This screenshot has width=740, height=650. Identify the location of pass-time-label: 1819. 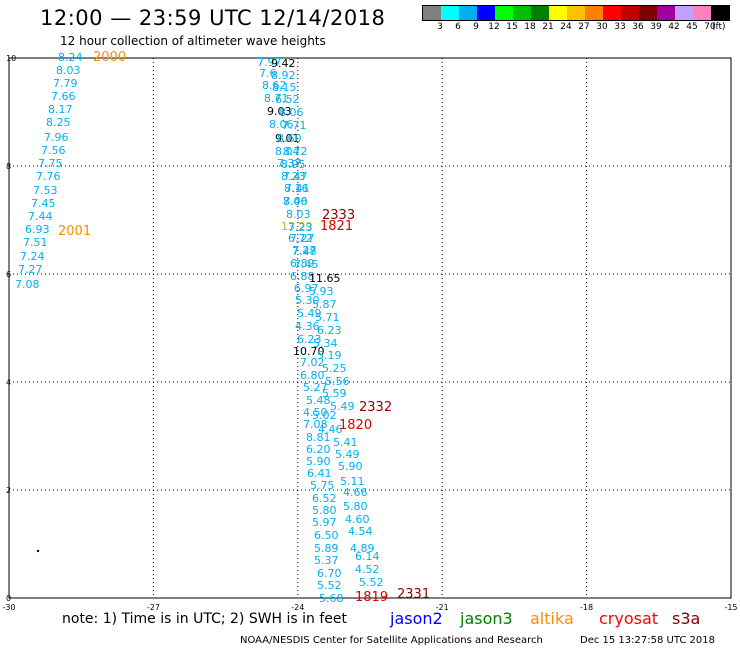
(371, 597).